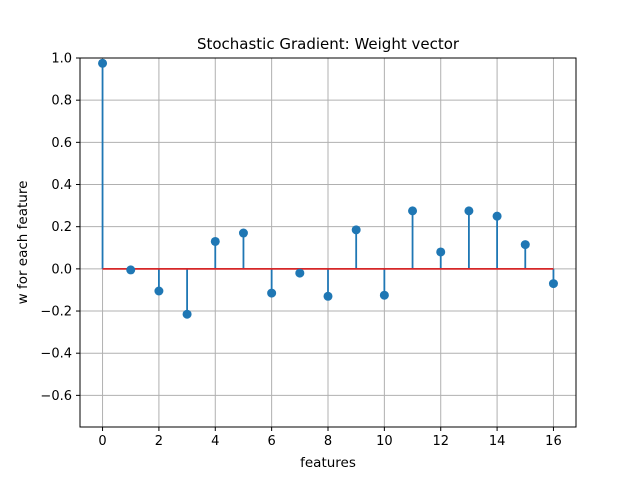 This screenshot has height=480, width=640. What do you see at coordinates (56, 396) in the screenshot?
I see `y-tick-label: −0.6` at bounding box center [56, 396].